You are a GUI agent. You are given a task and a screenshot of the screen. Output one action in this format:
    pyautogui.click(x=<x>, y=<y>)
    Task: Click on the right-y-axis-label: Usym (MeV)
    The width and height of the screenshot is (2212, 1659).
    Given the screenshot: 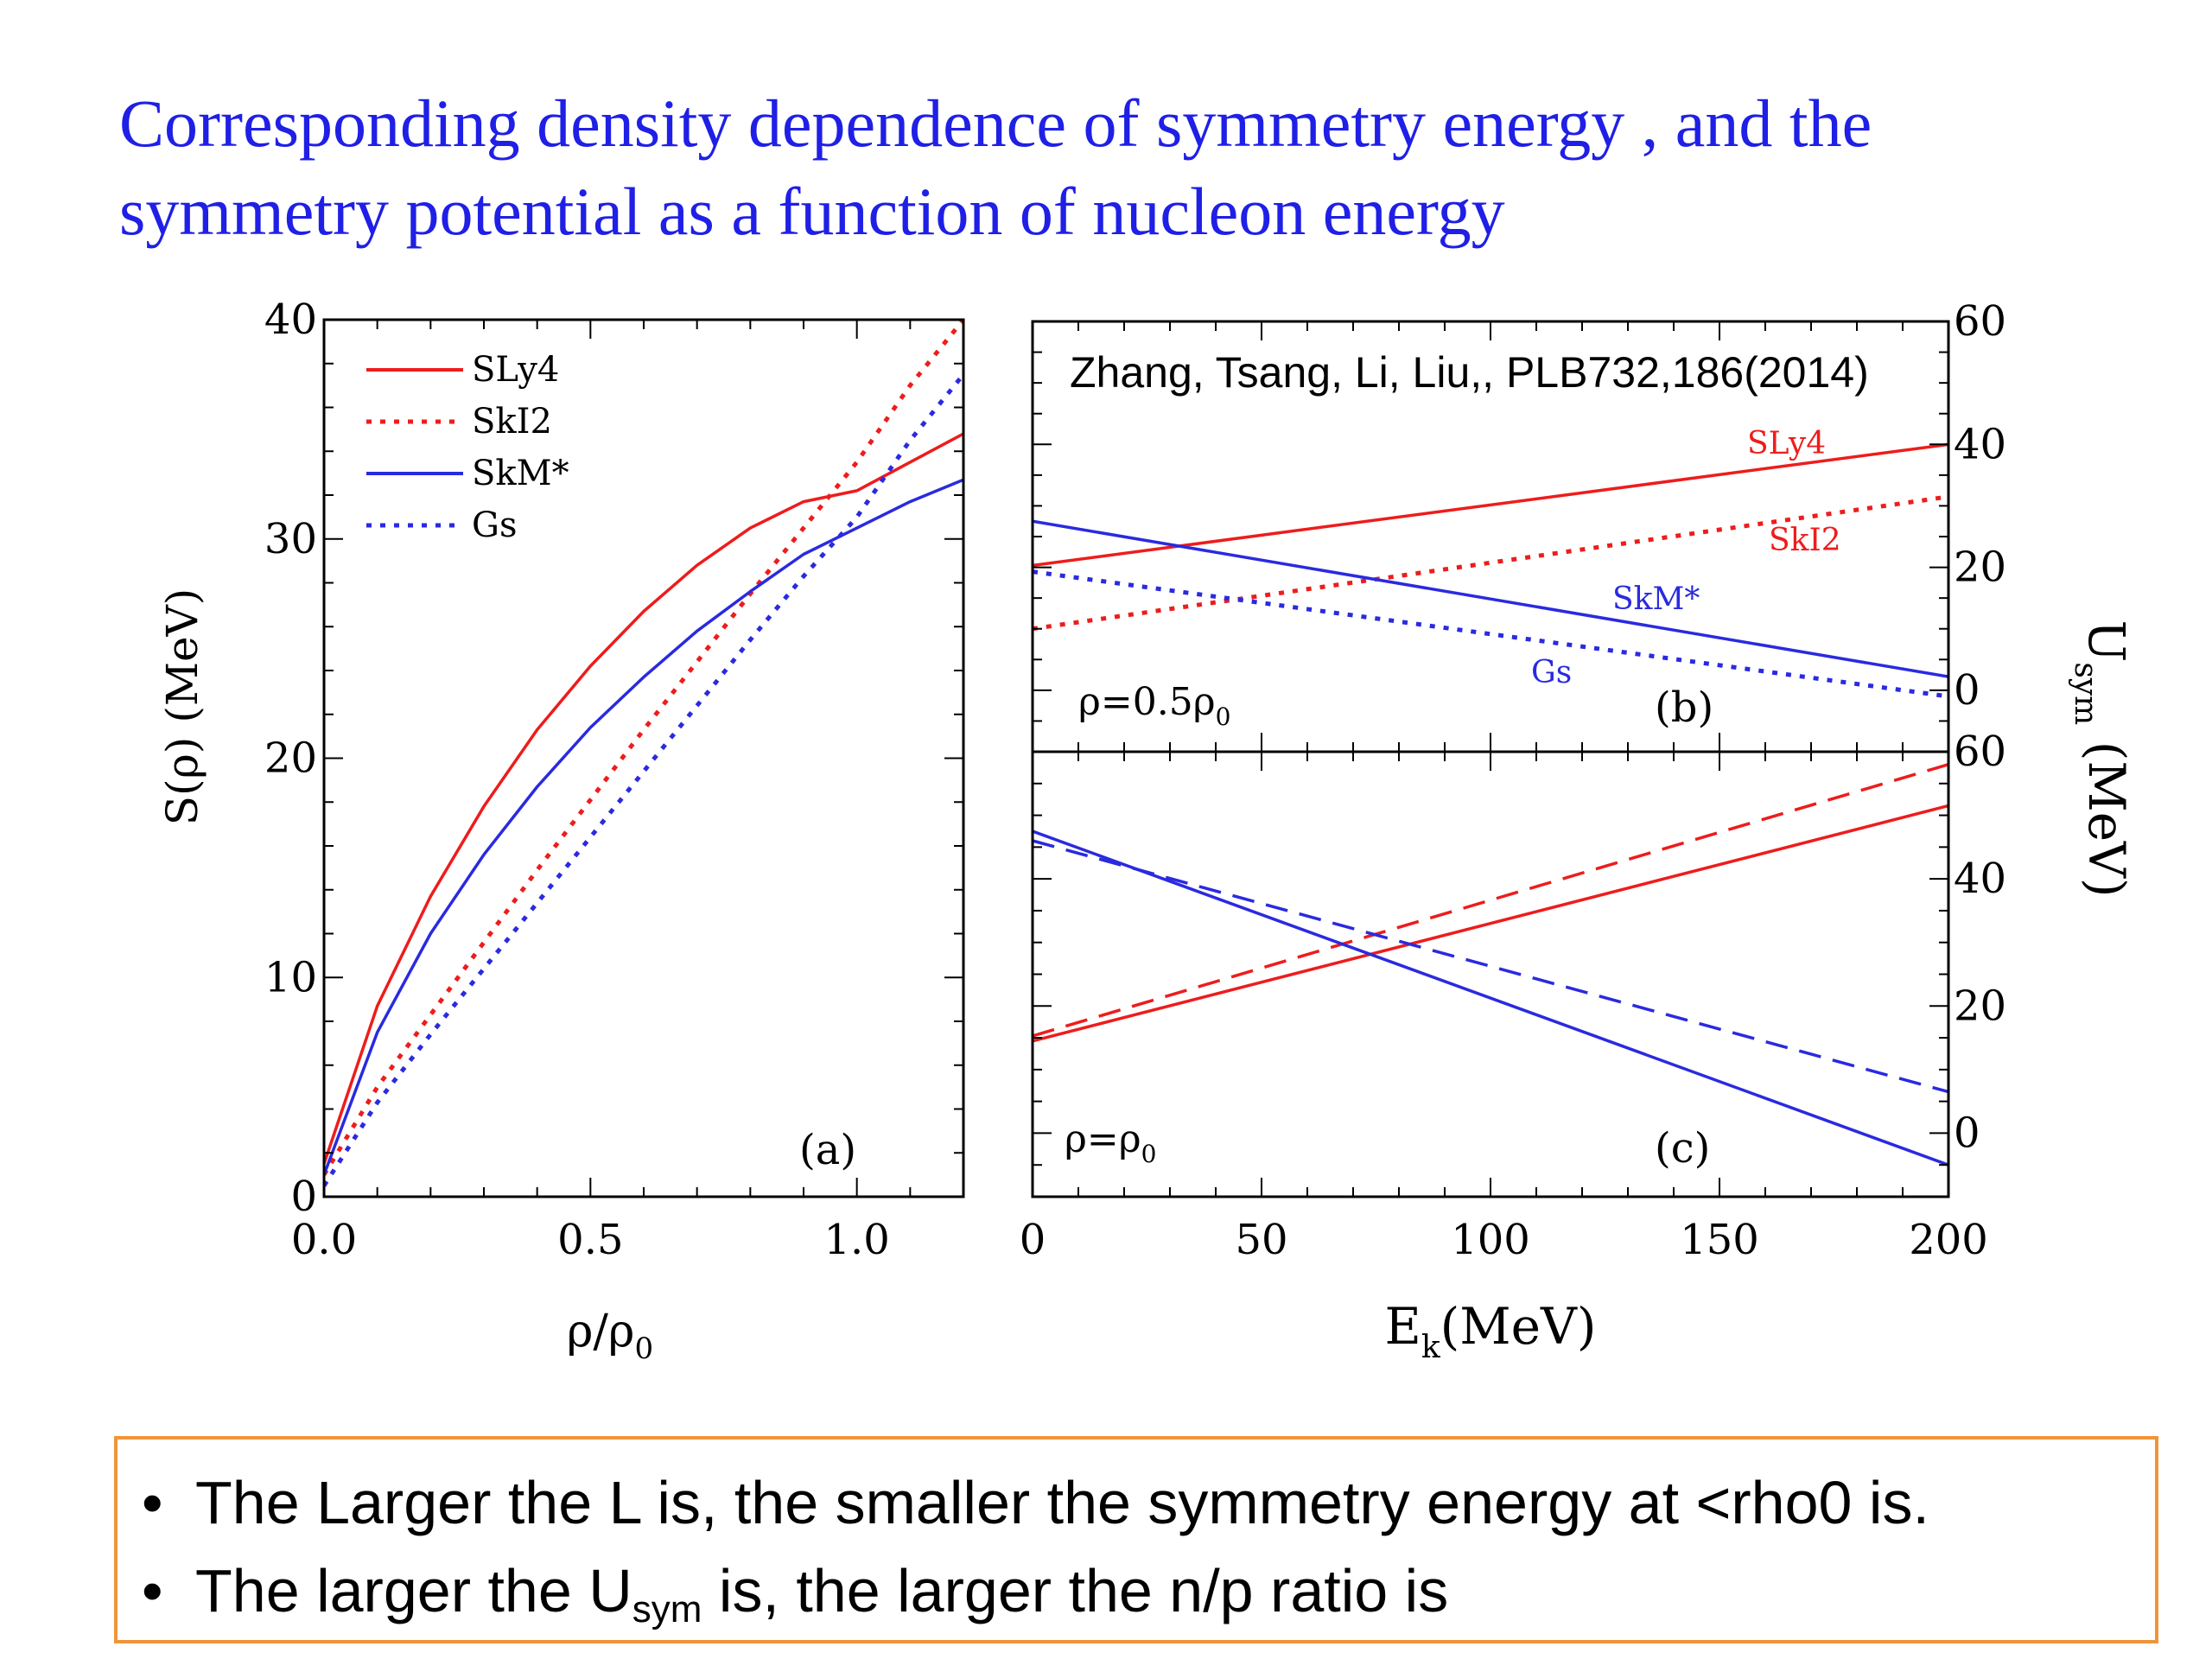 What is the action you would take?
    pyautogui.click(x=2102, y=758)
    